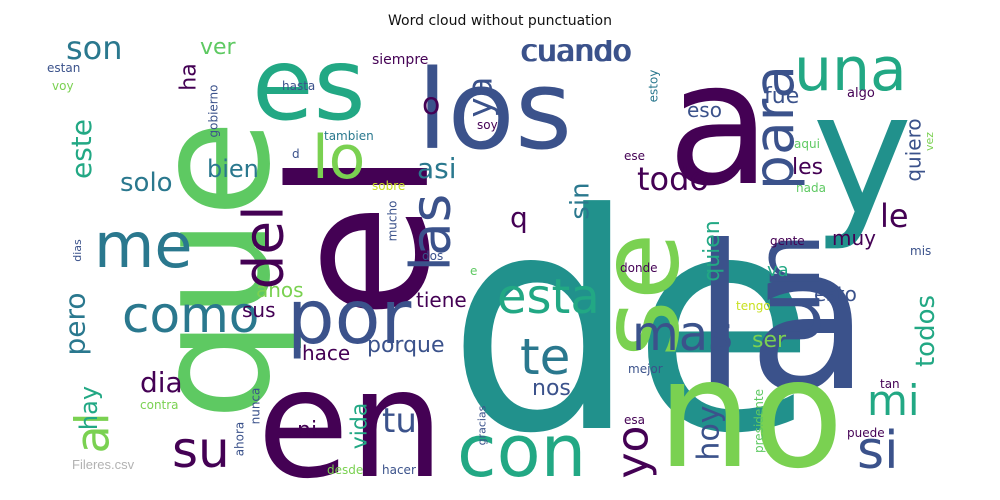  What do you see at coordinates (307, 430) in the screenshot?
I see `cloud-word: ni` at bounding box center [307, 430].